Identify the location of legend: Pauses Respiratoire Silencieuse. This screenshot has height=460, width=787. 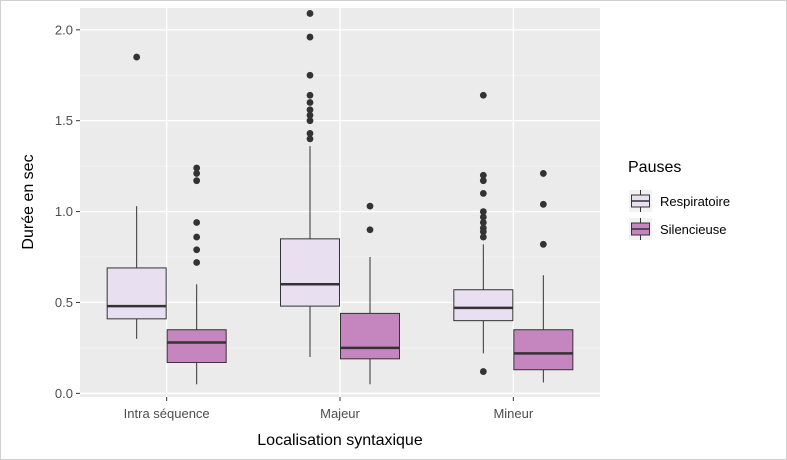
(679, 199).